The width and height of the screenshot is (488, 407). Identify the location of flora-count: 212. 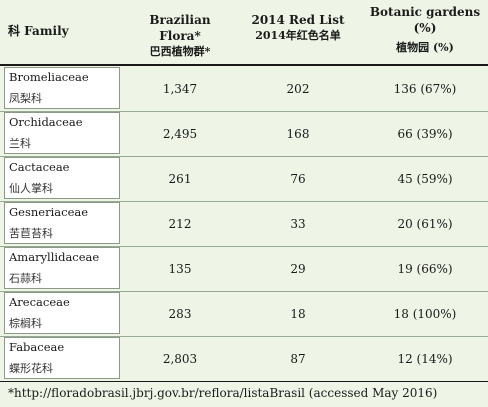
(180, 224).